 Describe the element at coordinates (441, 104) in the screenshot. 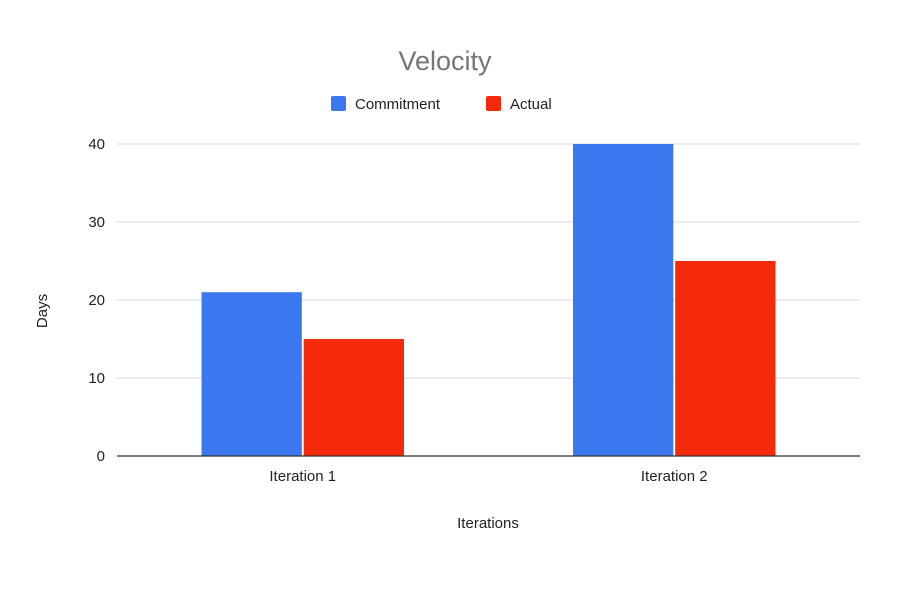

I see `legend: Commitment Actual` at that location.